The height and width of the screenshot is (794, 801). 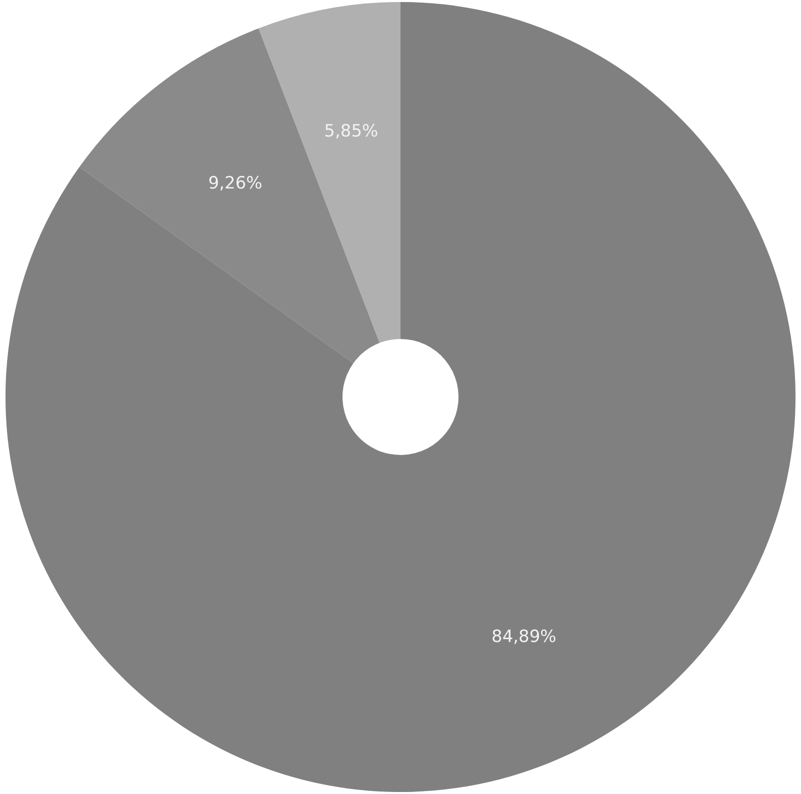 I want to click on data-label: 5,85%, so click(x=351, y=132).